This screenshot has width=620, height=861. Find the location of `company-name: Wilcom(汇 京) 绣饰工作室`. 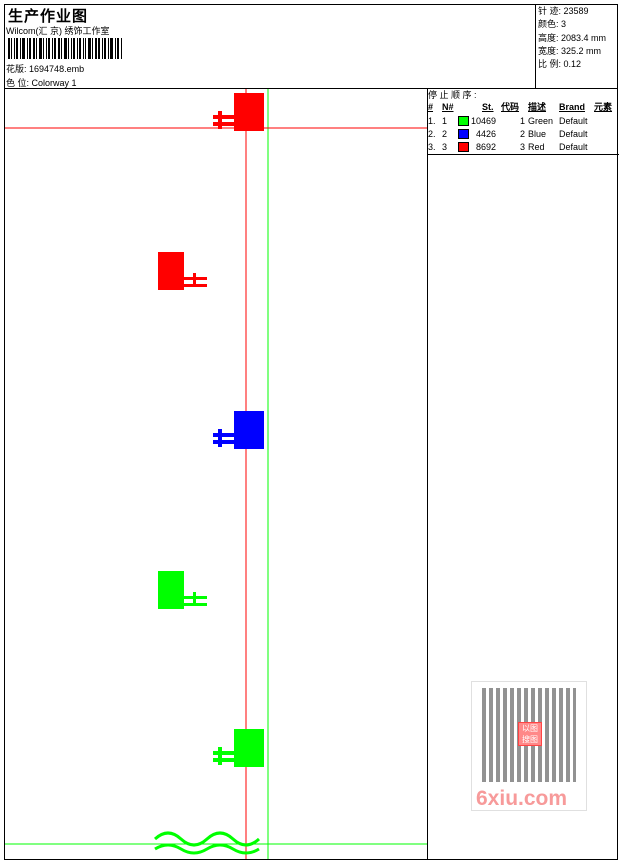

company-name: Wilcom(汇 京) 绣饰工作室 is located at coordinates (58, 31).